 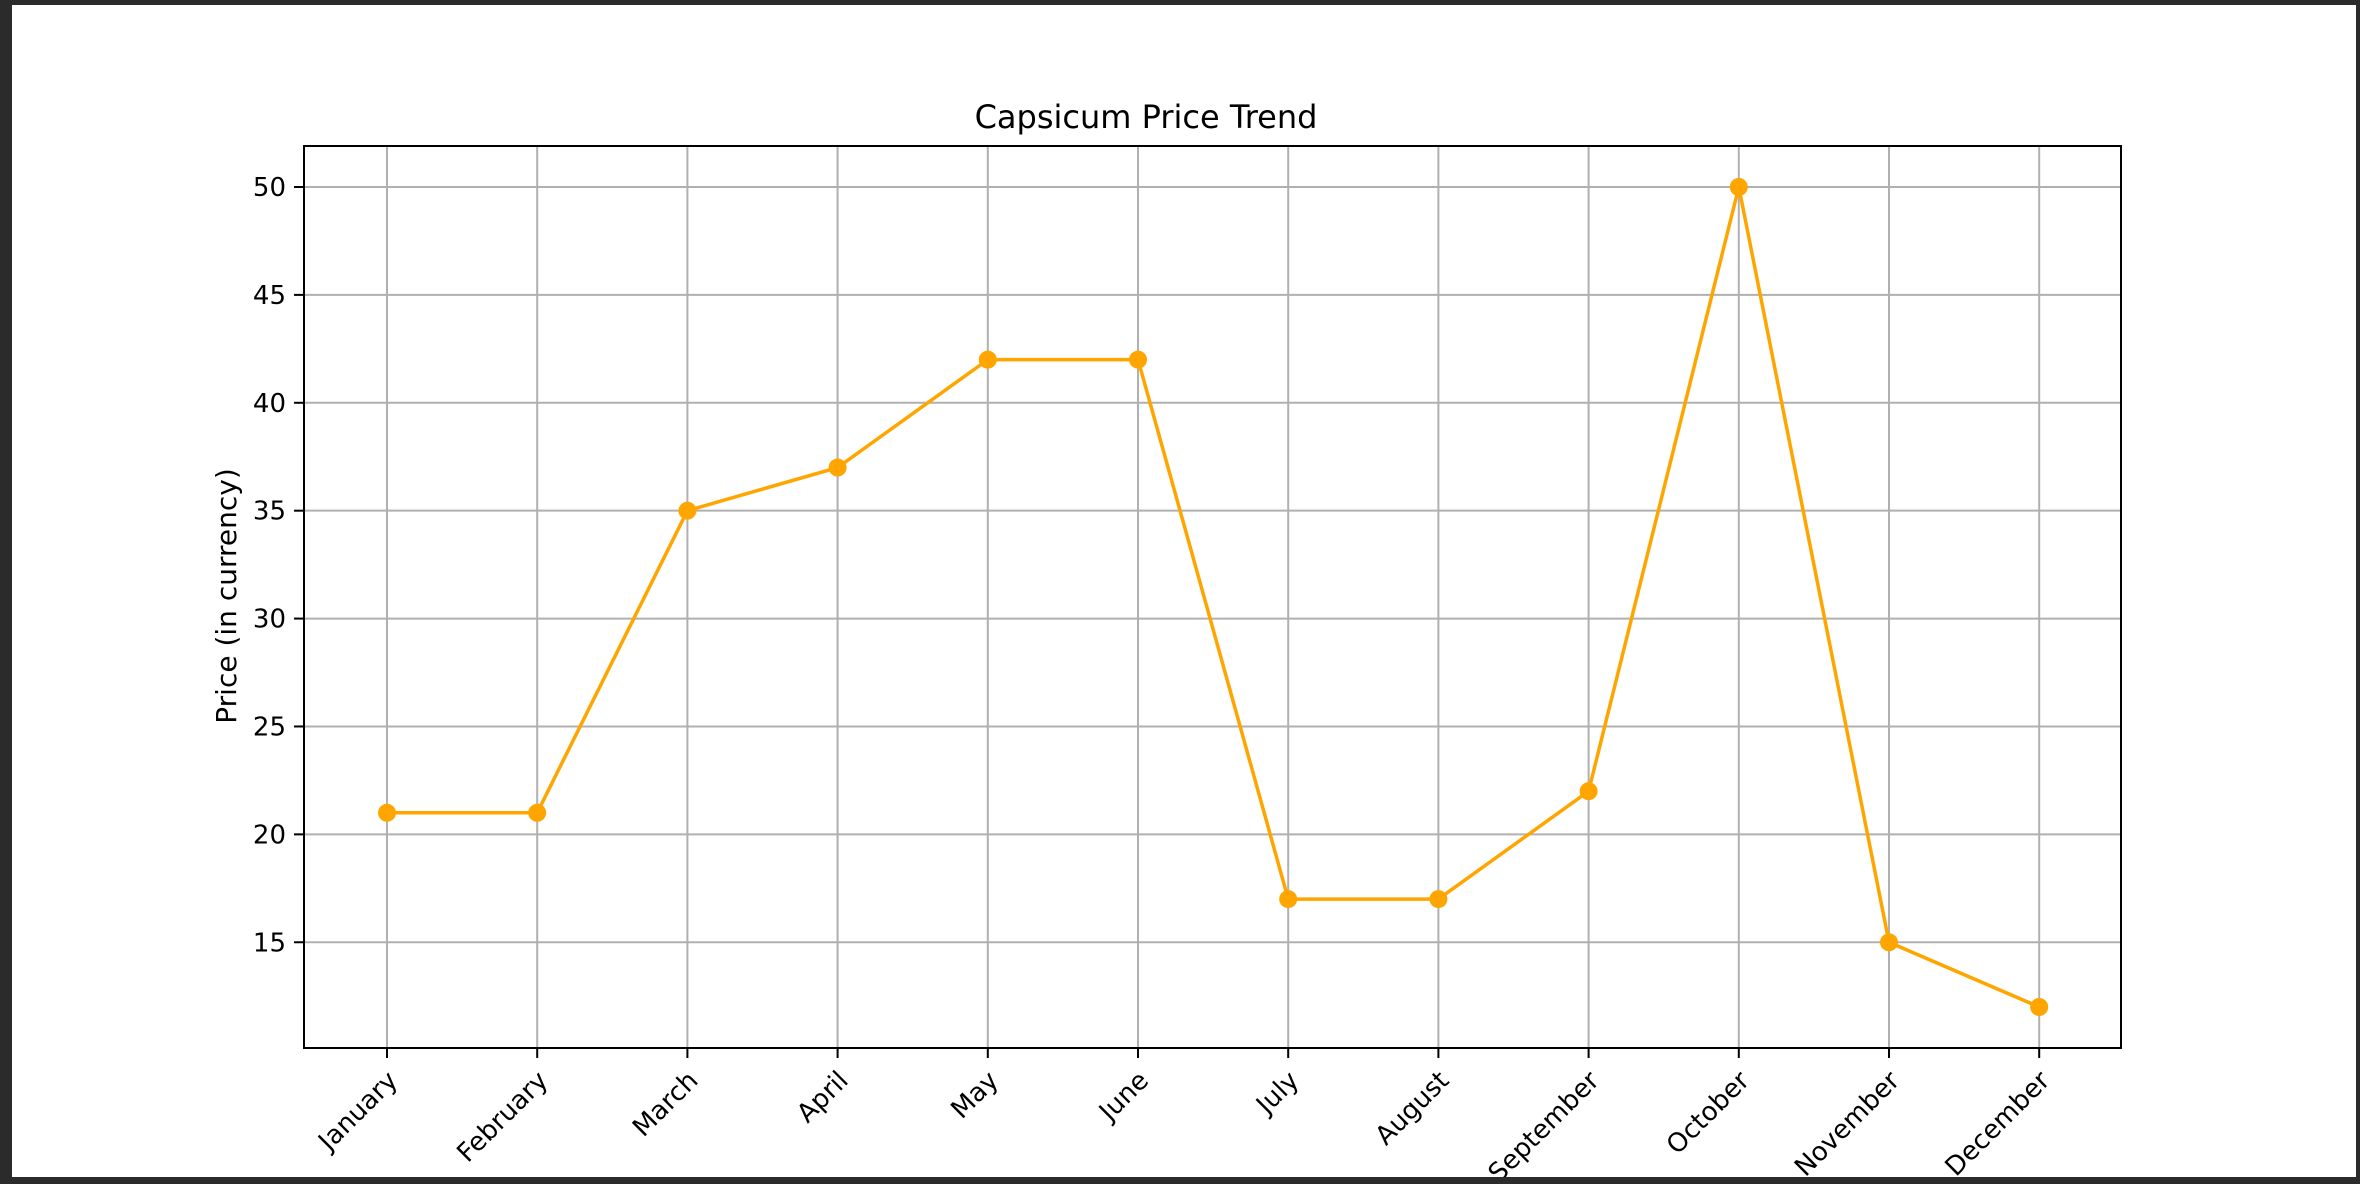 I want to click on y-tick-label: 20, so click(x=269, y=835).